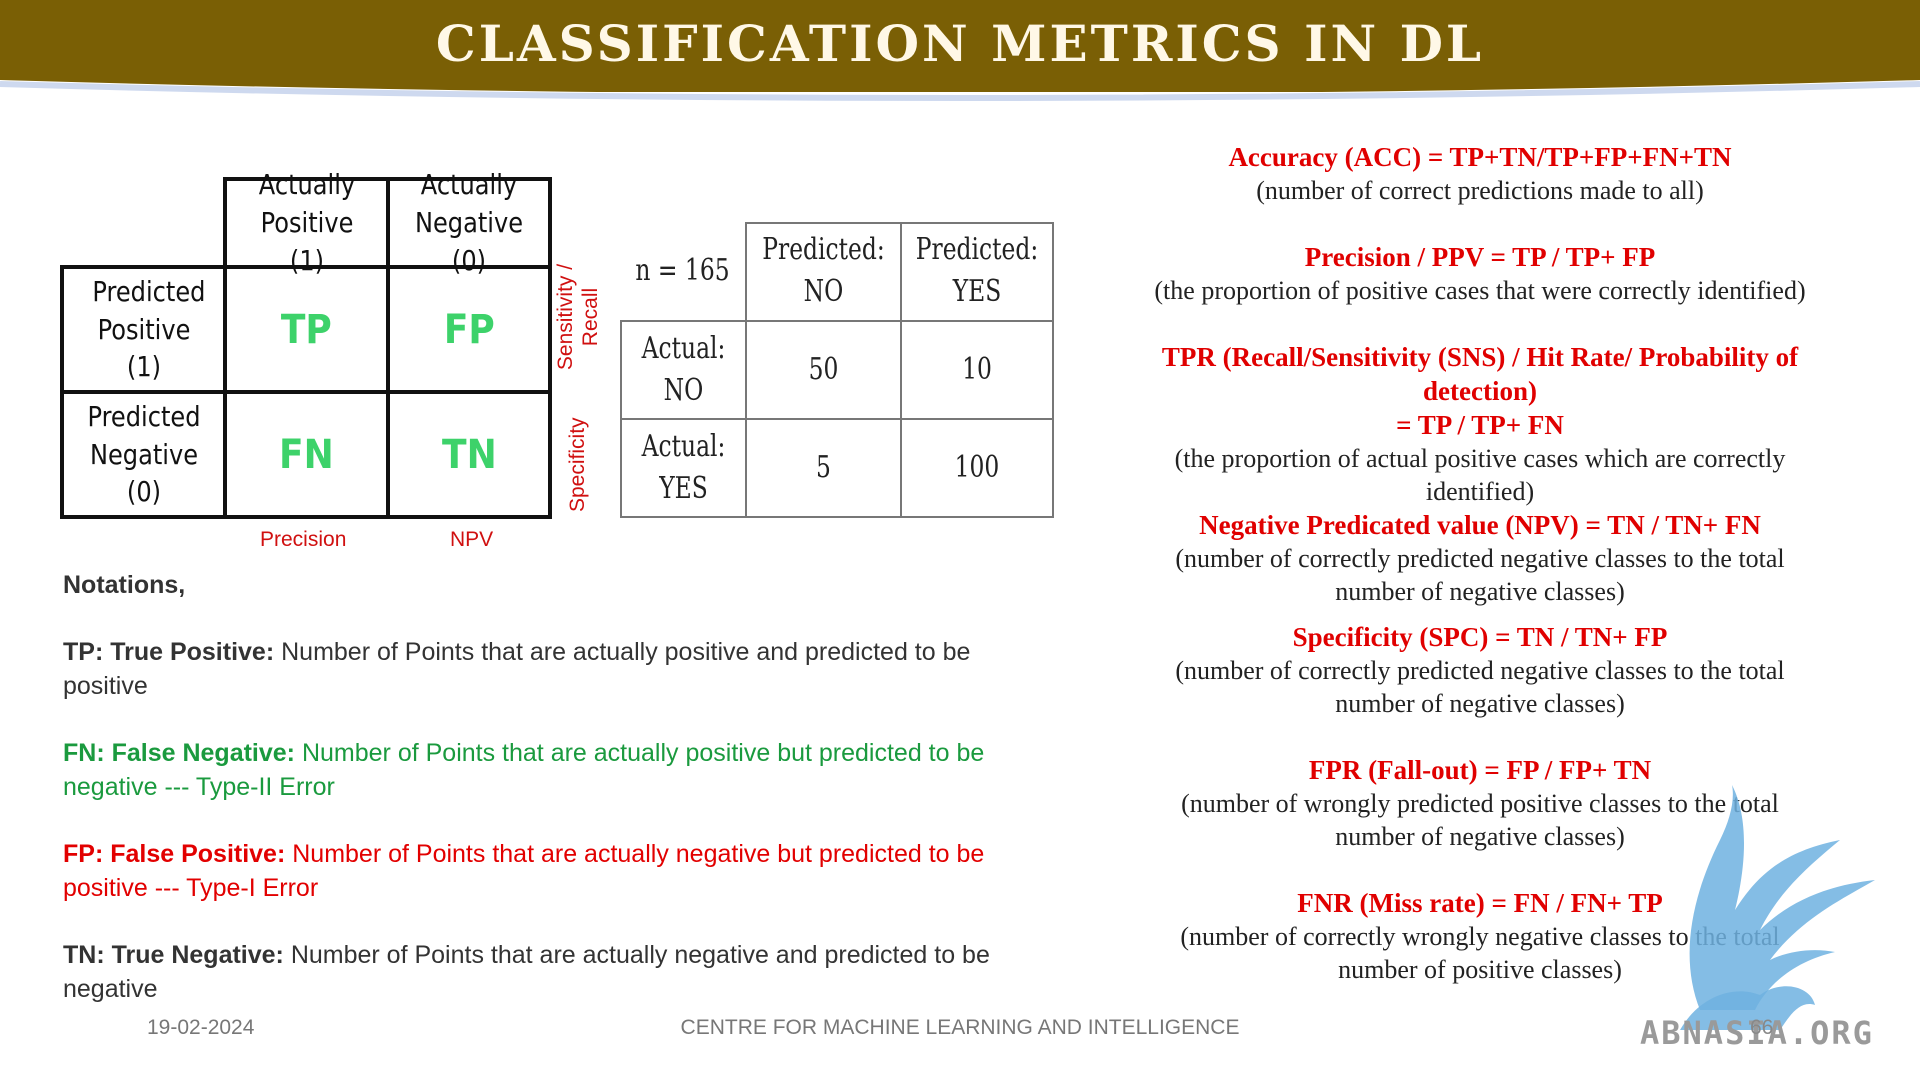 This screenshot has height=1080, width=1920. What do you see at coordinates (469, 329) in the screenshot?
I see `cell-fp: FP` at bounding box center [469, 329].